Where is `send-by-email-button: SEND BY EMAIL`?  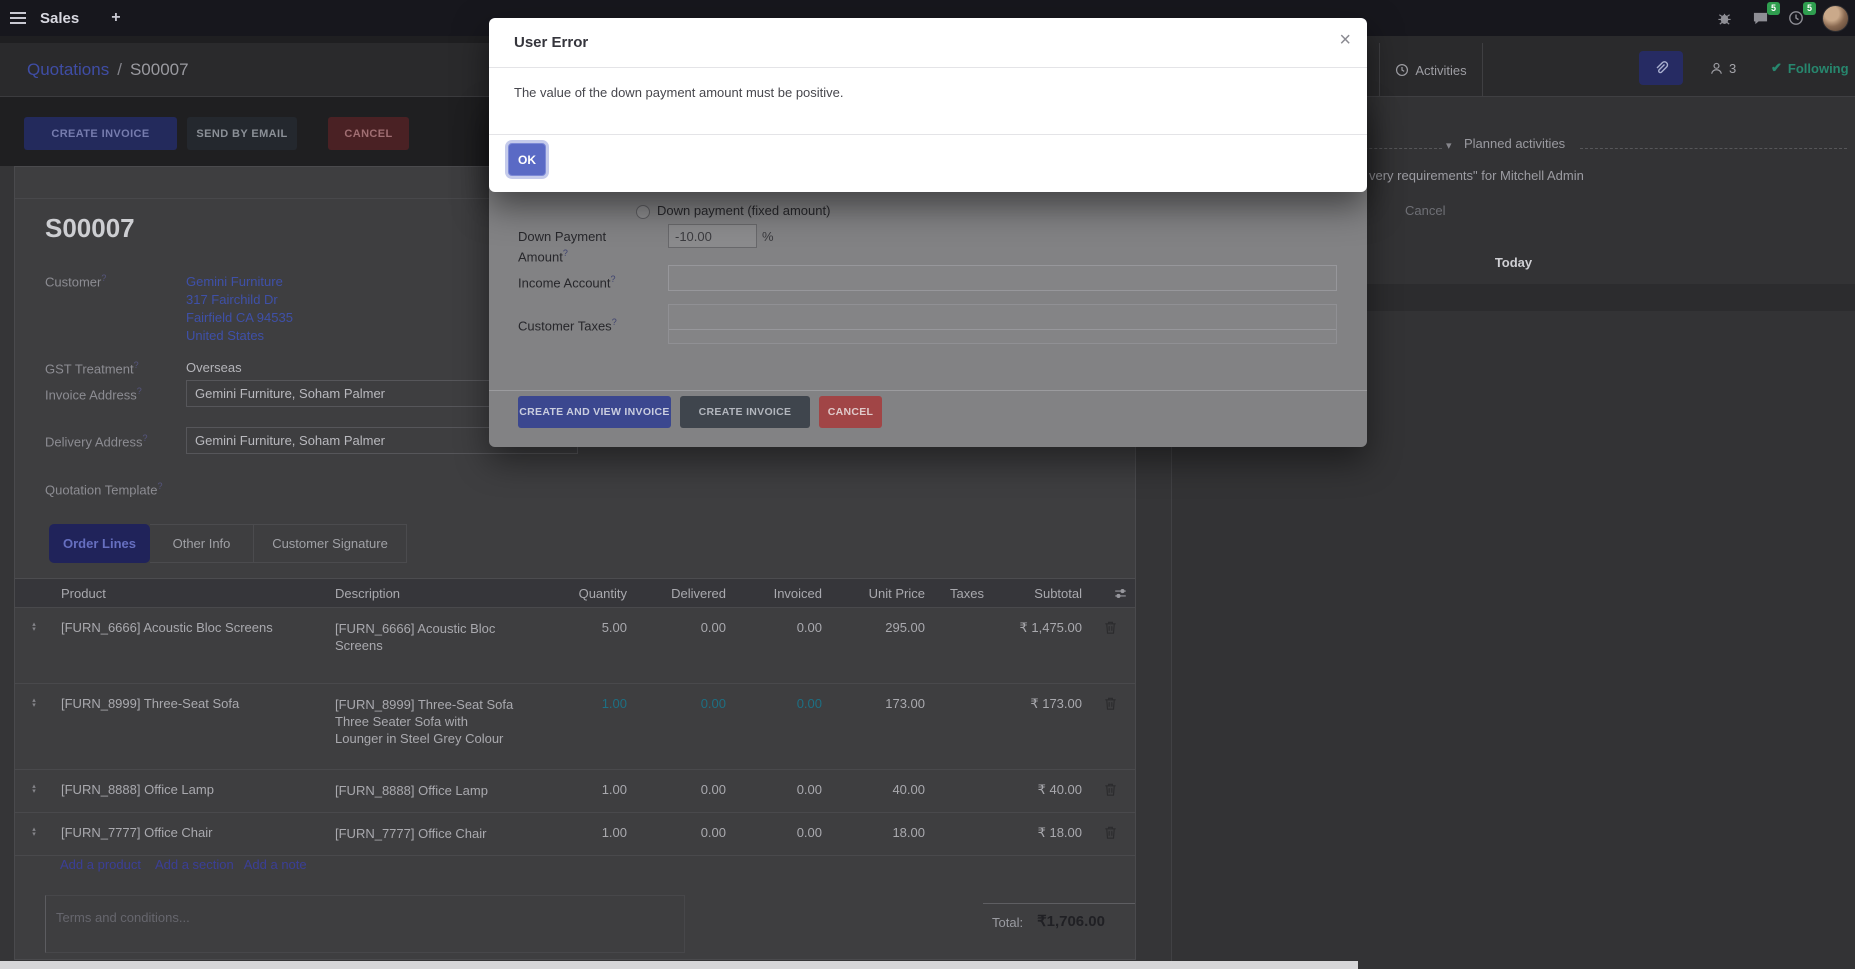 send-by-email-button: SEND BY EMAIL is located at coordinates (242, 133).